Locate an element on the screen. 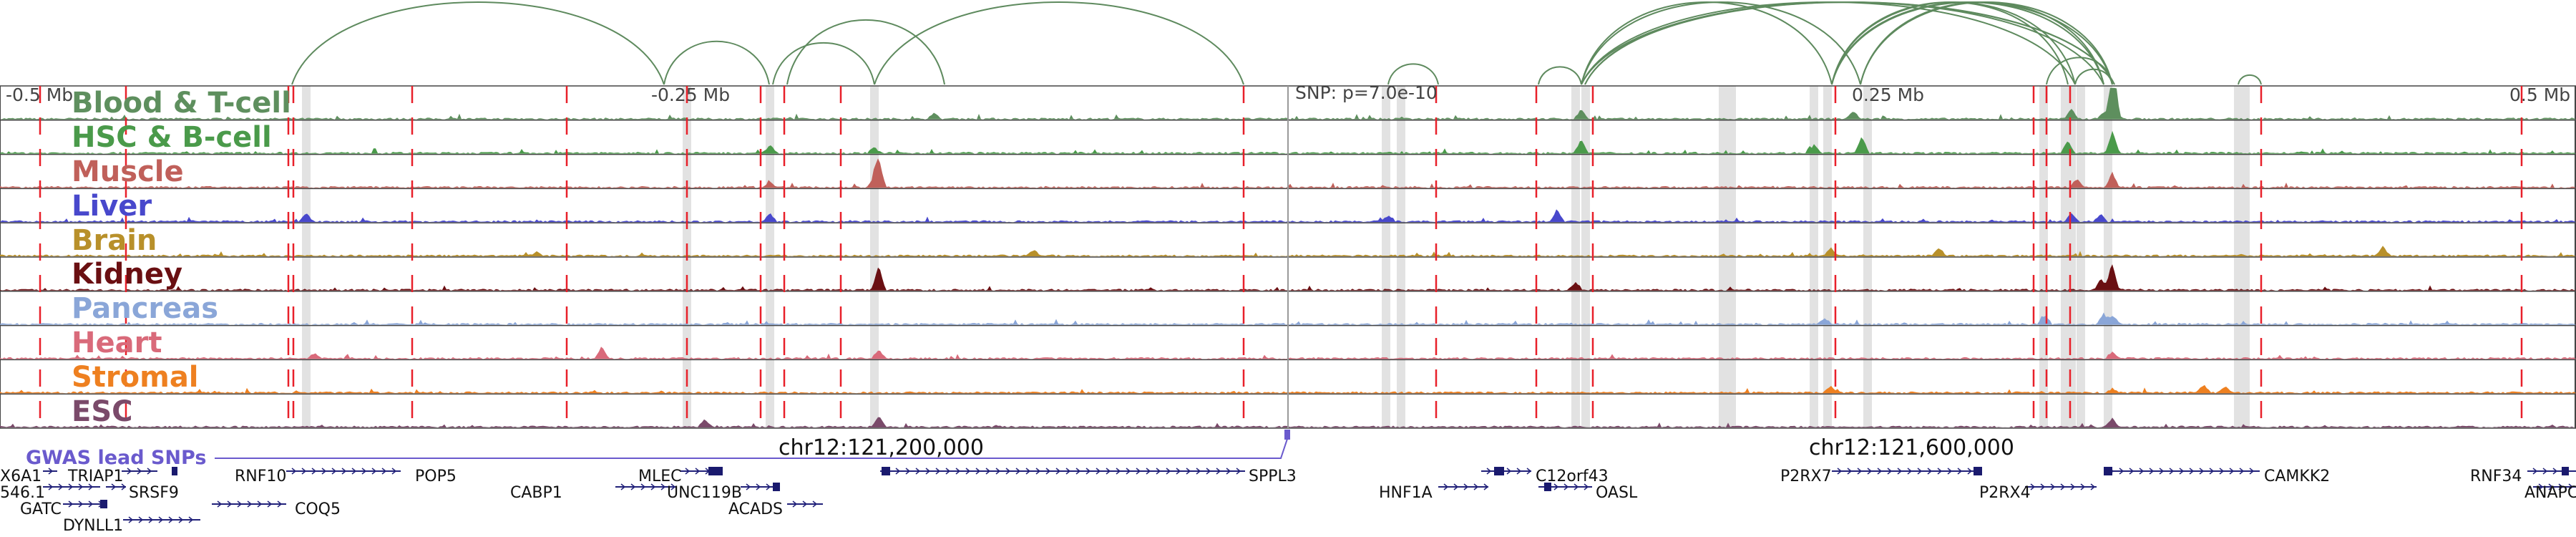 This screenshot has width=2576, height=537. gene-label: P2RX7 is located at coordinates (1806, 476).